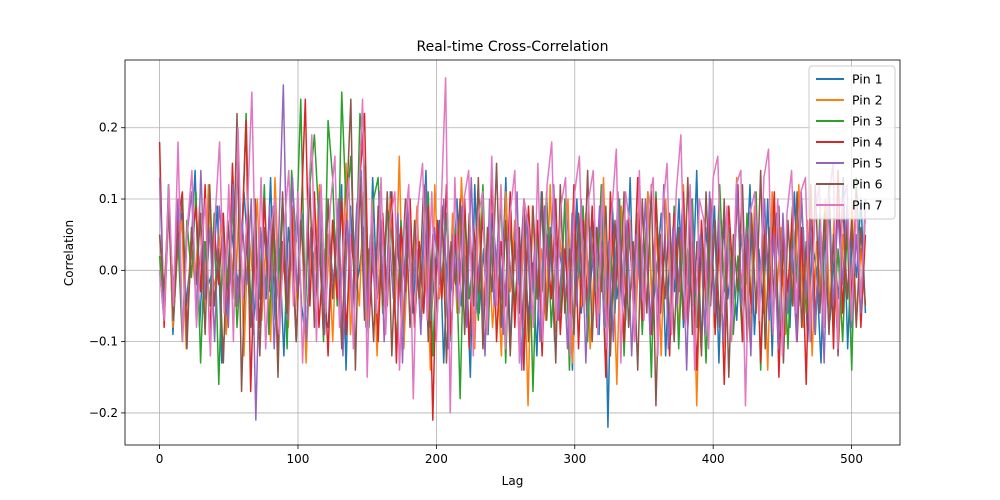  I want to click on x-axis-label: Lag, so click(513, 481).